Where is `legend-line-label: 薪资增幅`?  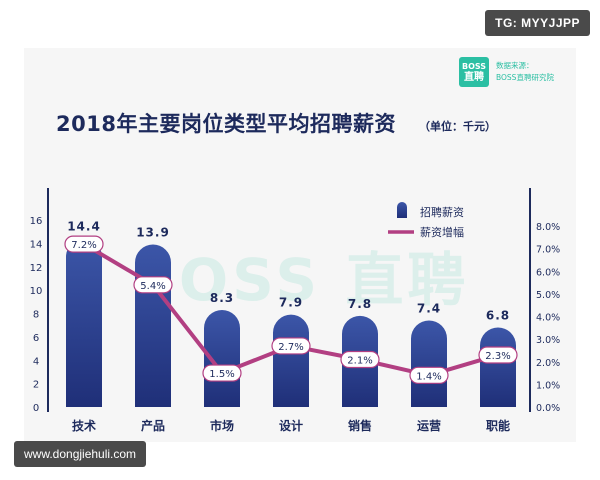
legend-line-label: 薪资增幅 is located at coordinates (442, 232).